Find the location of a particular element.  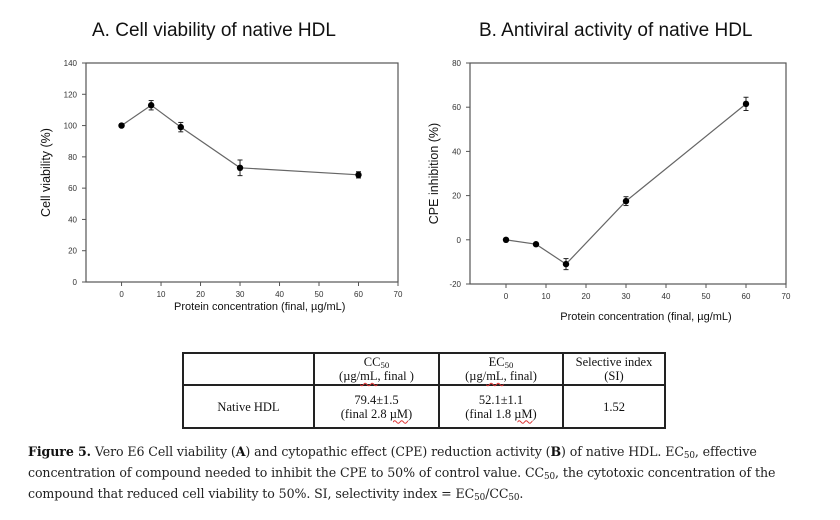

chart-a-ytick-label: 40 is located at coordinates (72, 219).